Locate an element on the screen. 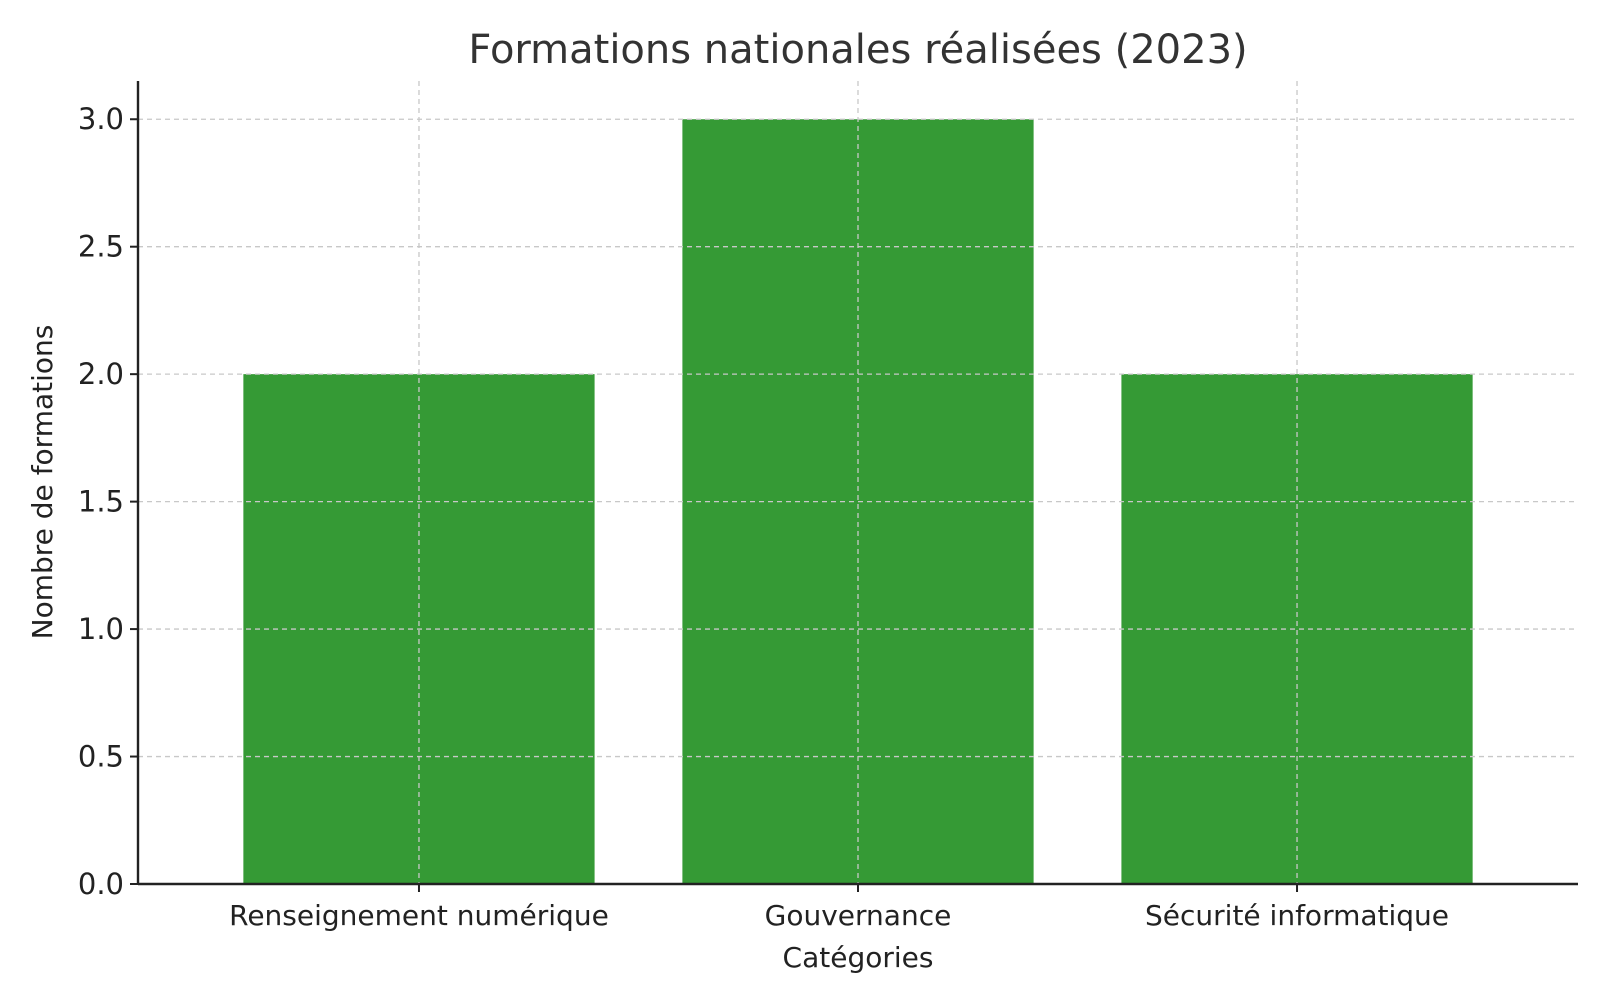 This screenshot has height=1000, width=1600. y-tick-label: 3.0 is located at coordinates (101, 119).